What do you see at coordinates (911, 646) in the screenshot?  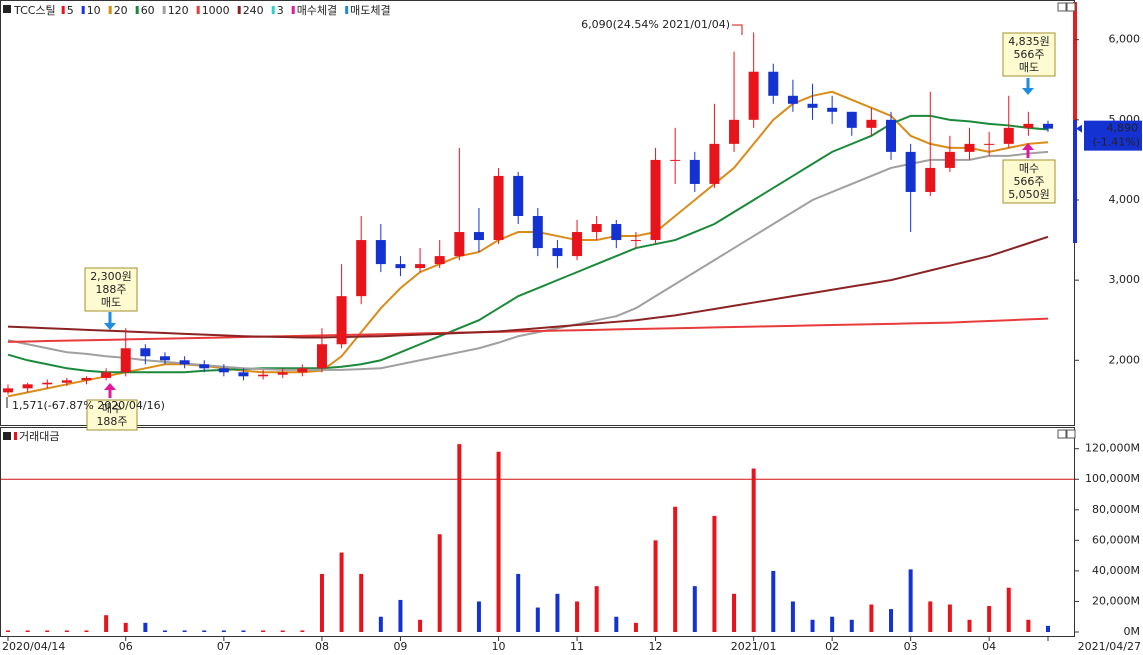 I see `x-tick-label: 03` at bounding box center [911, 646].